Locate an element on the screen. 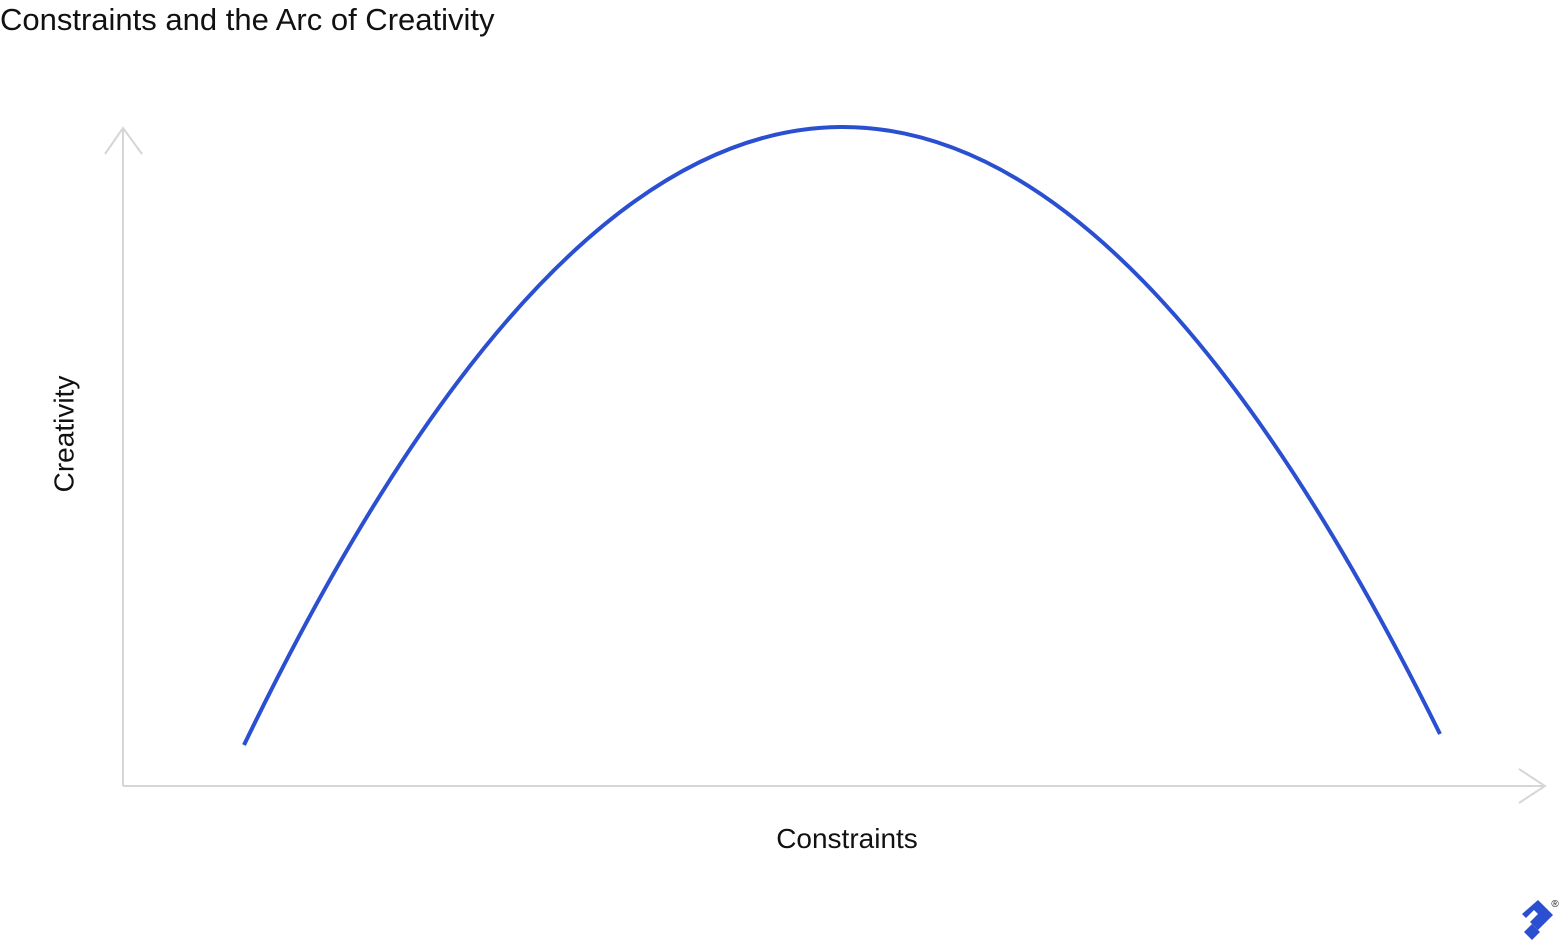 The width and height of the screenshot is (1560, 942). y-axis-label: Creativity is located at coordinates (63, 434).